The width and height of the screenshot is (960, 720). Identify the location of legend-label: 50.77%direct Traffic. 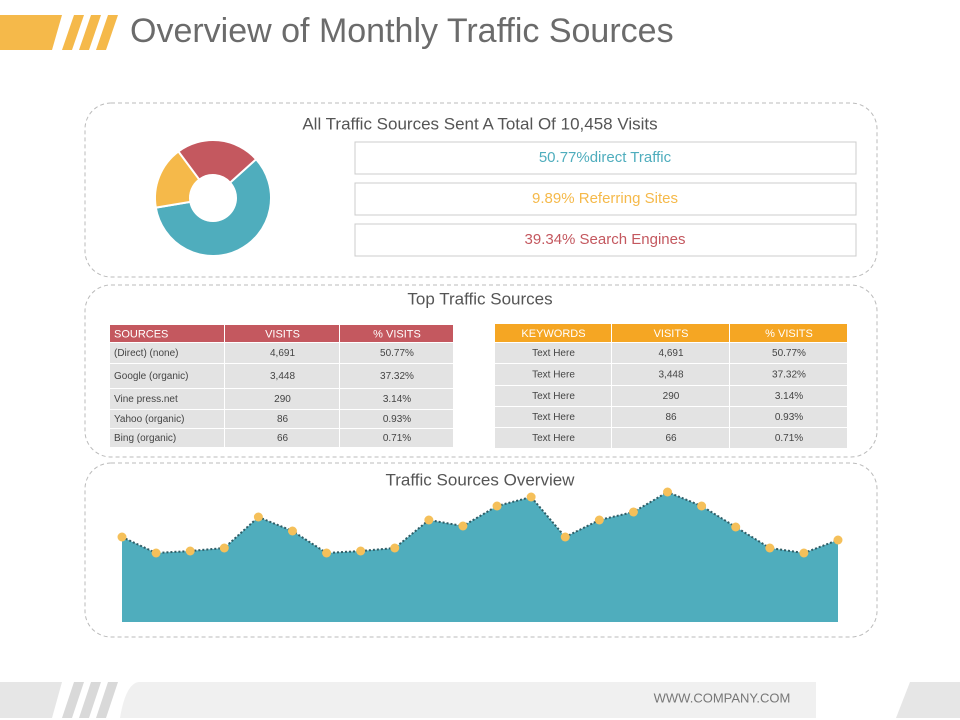
(605, 157).